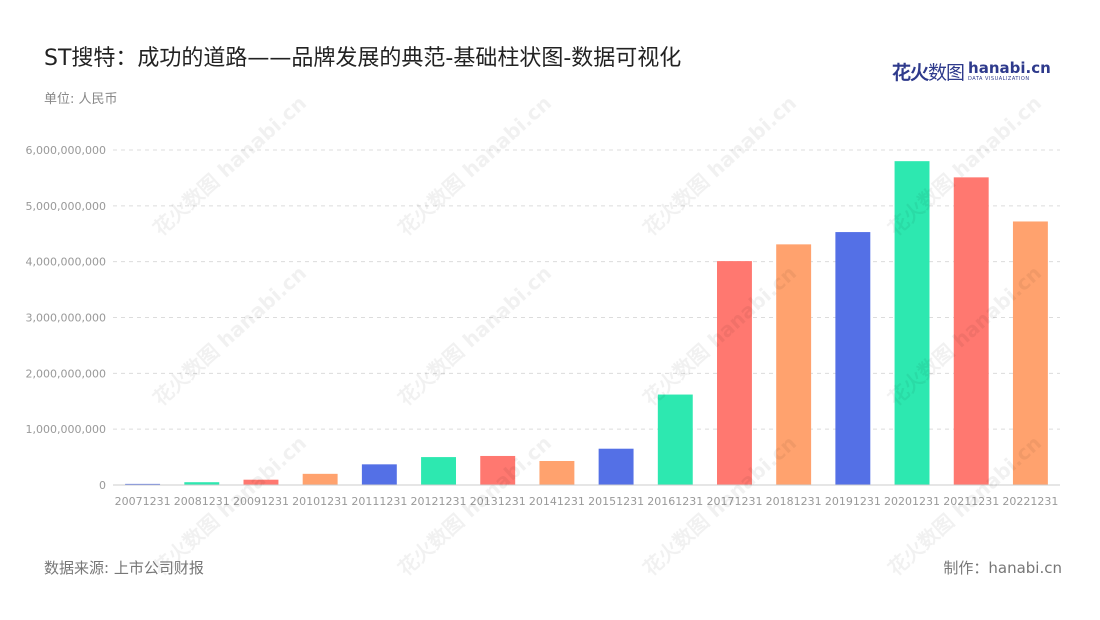 The image size is (1100, 620). What do you see at coordinates (912, 501) in the screenshot?
I see `x-tick-label: 20201231` at bounding box center [912, 501].